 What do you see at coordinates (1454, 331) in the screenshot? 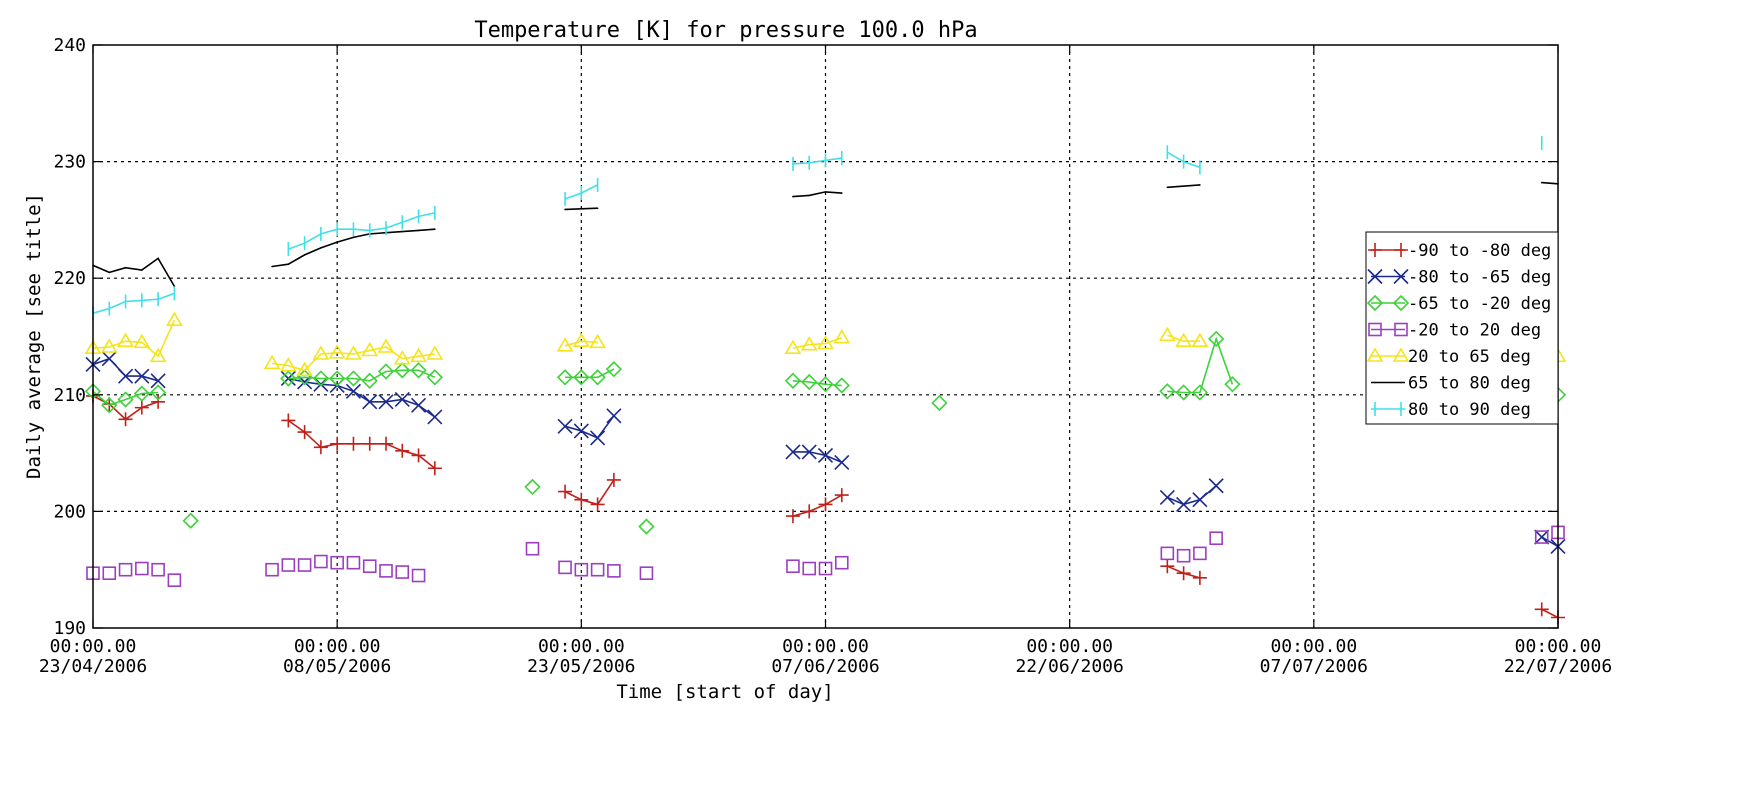
I see `legend-entry: -20 to 20 deg` at bounding box center [1454, 331].